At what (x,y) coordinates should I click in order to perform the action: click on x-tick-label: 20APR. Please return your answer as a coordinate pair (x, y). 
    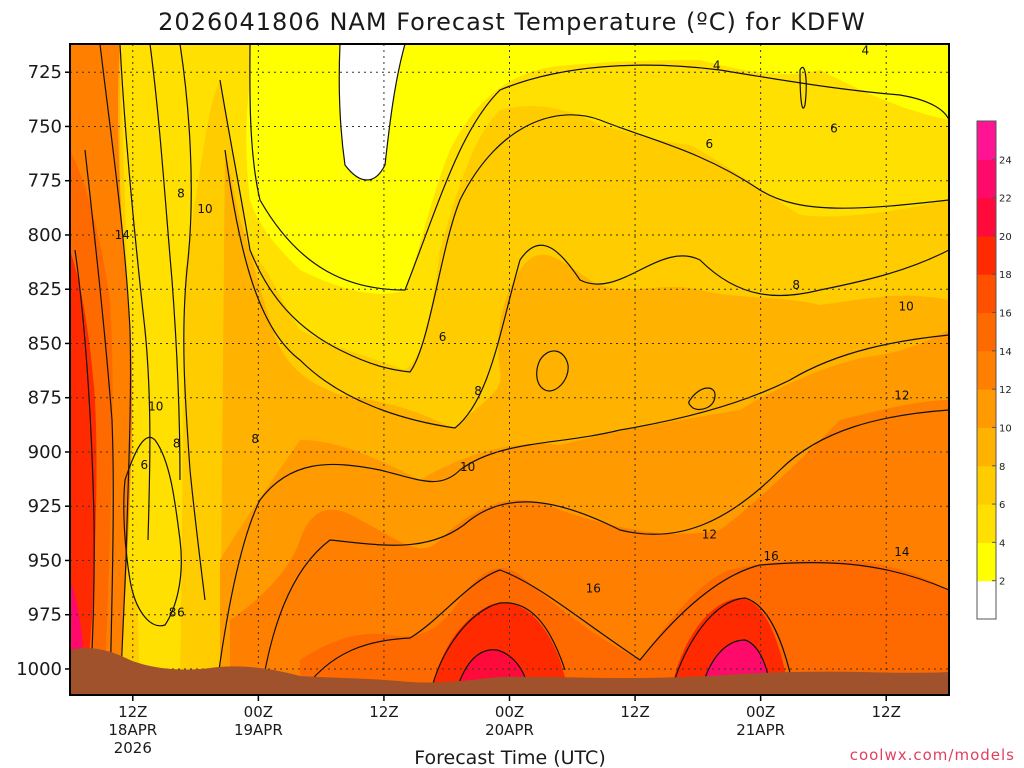
    Looking at the image, I should click on (509, 730).